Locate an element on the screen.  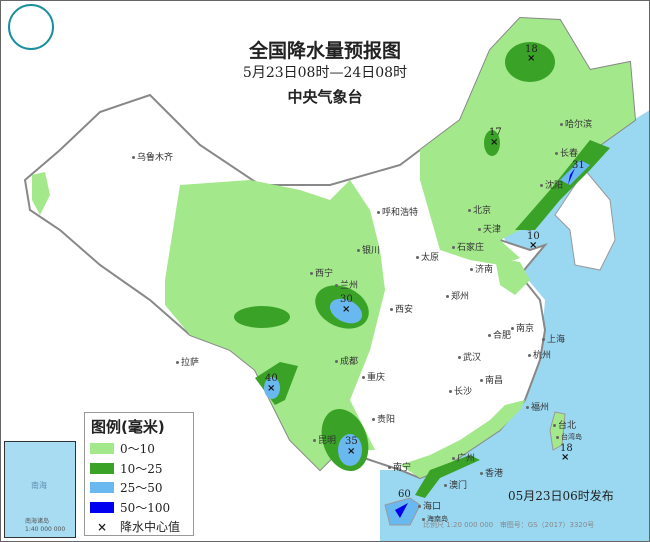
city-label: 杭州 is located at coordinates (539, 354).